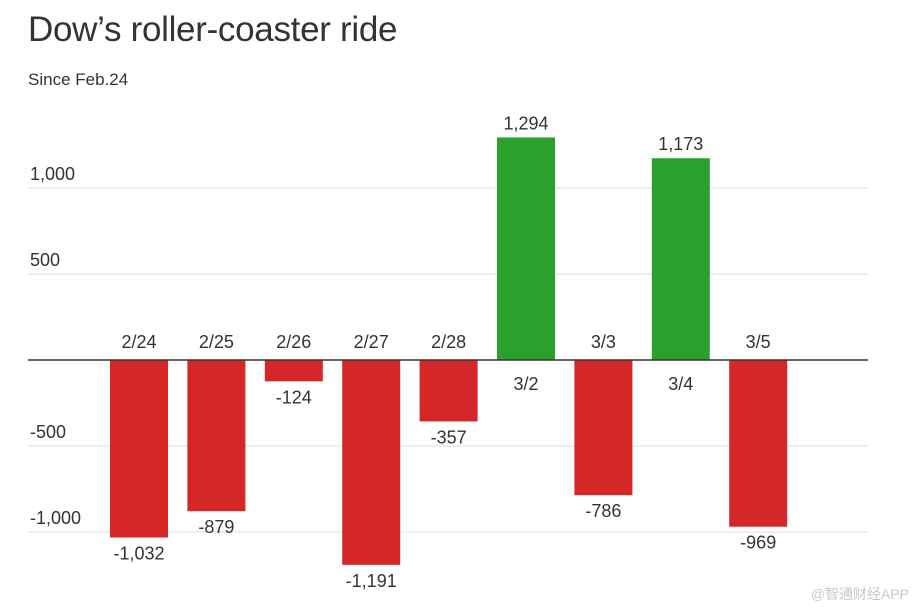 This screenshot has height=612, width=919. I want to click on y-tick-label: 1,000, so click(52, 174).